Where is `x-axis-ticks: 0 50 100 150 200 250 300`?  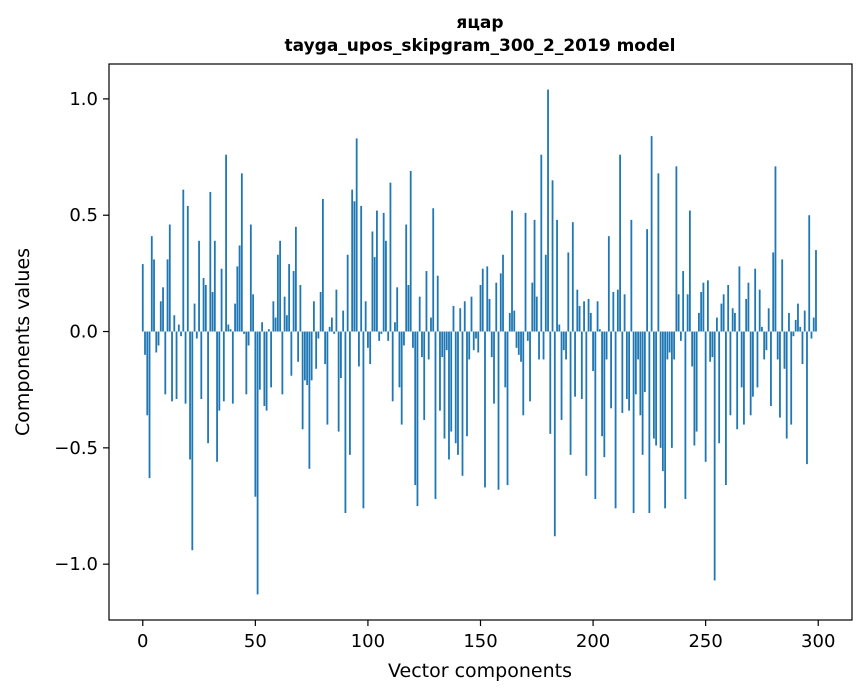 x-axis-ticks: 0 50 100 150 200 250 300 is located at coordinates (486, 636).